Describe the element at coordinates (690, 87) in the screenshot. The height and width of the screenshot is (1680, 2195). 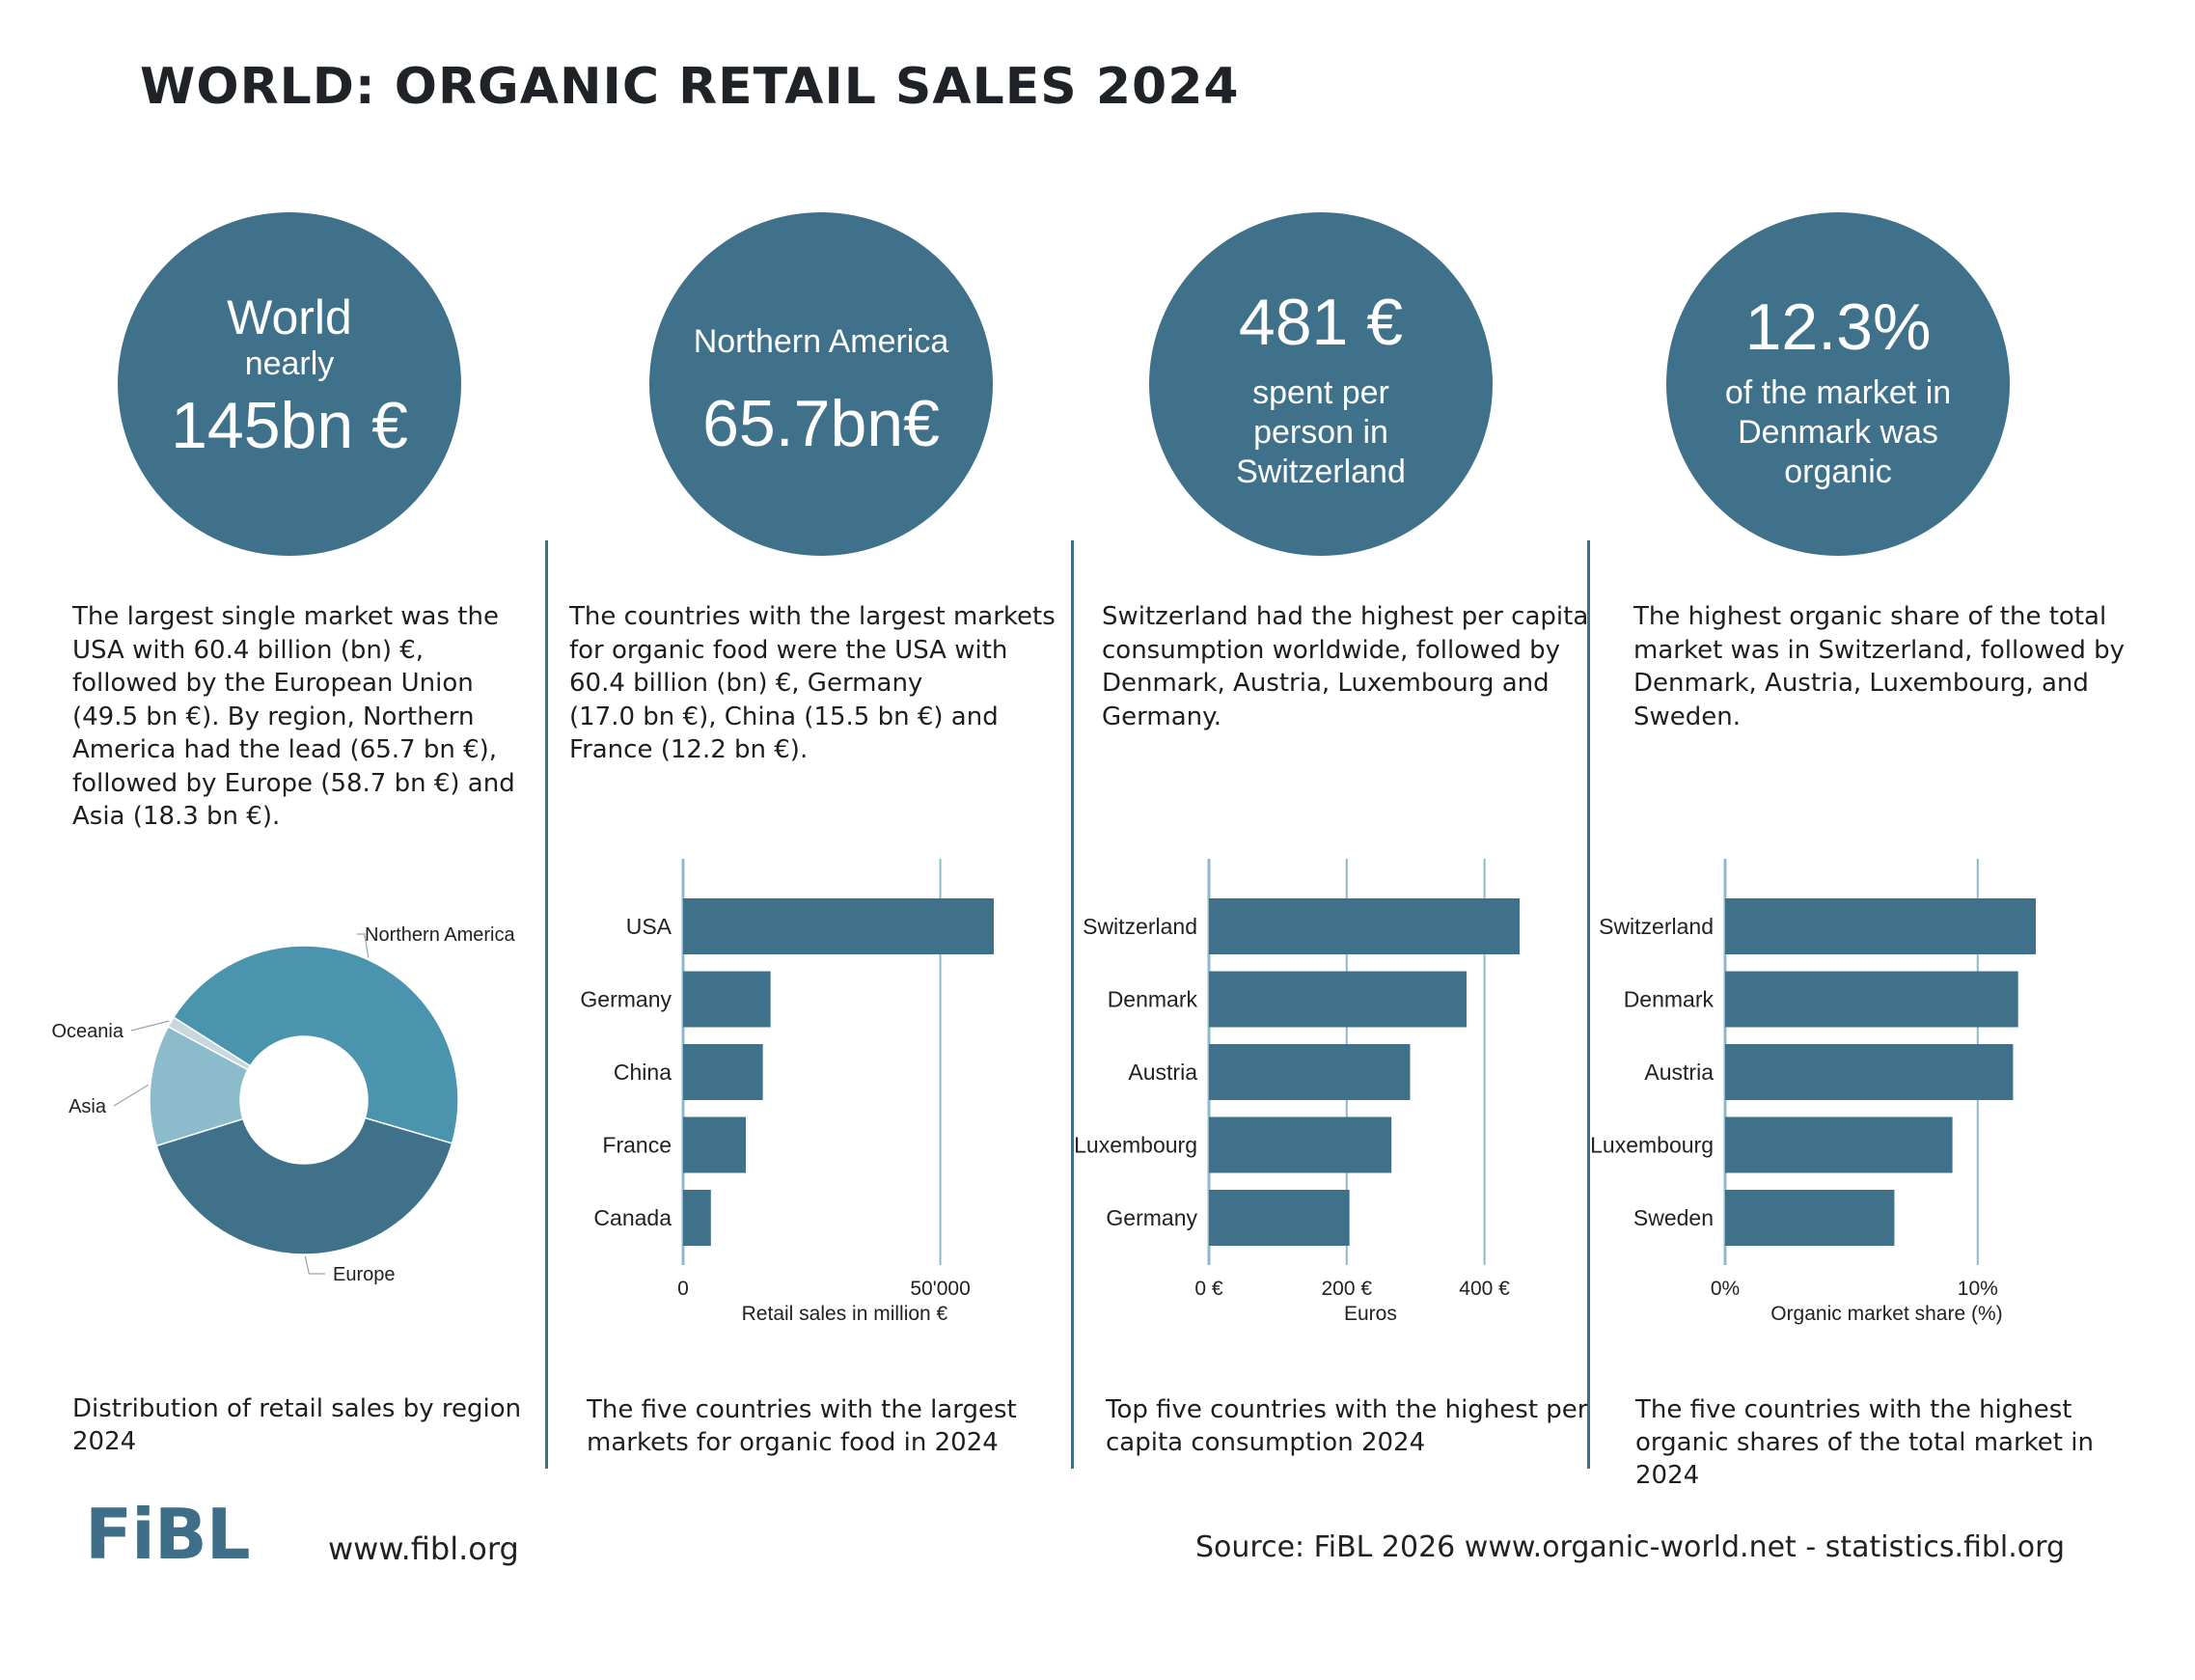
I see `page-title: WORLD: ORGANIC RETAIL SALES 2024` at that location.